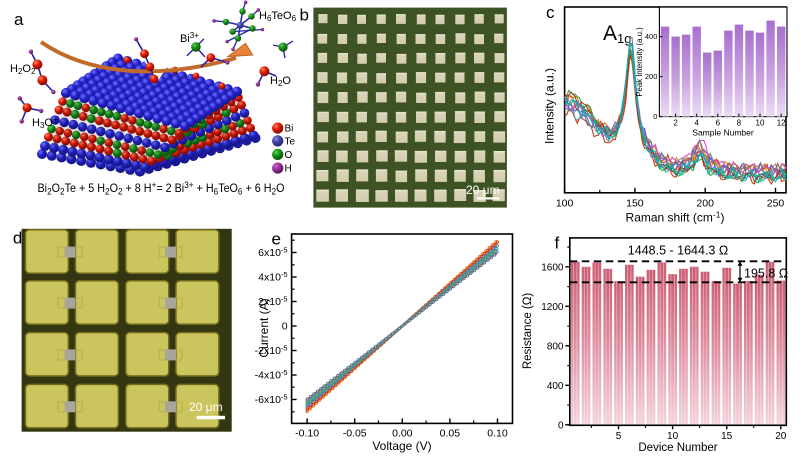 This screenshot has height=456, width=800. What do you see at coordinates (639, 62) in the screenshot?
I see `svg-text: Peak Intensity (a.u.)` at bounding box center [639, 62].